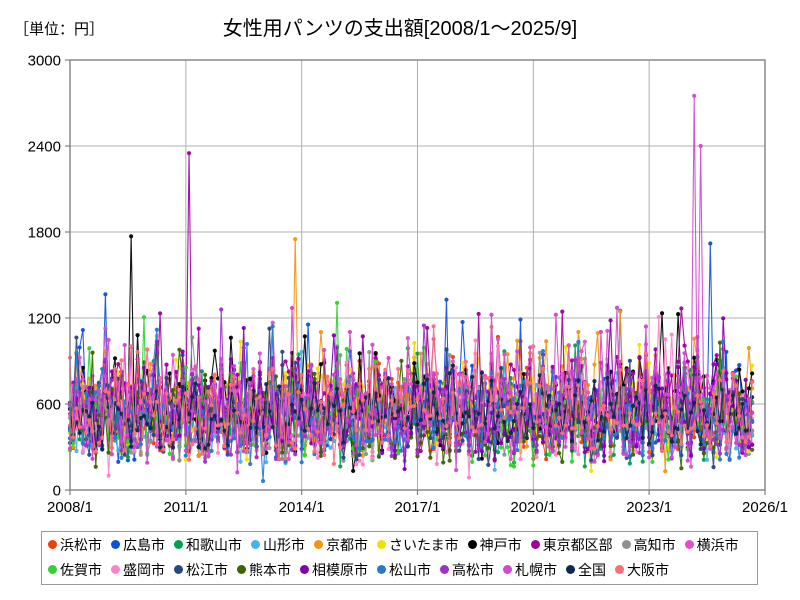  Describe the element at coordinates (577, 544) in the screenshot. I see `legend-label: 東京都区部` at that location.